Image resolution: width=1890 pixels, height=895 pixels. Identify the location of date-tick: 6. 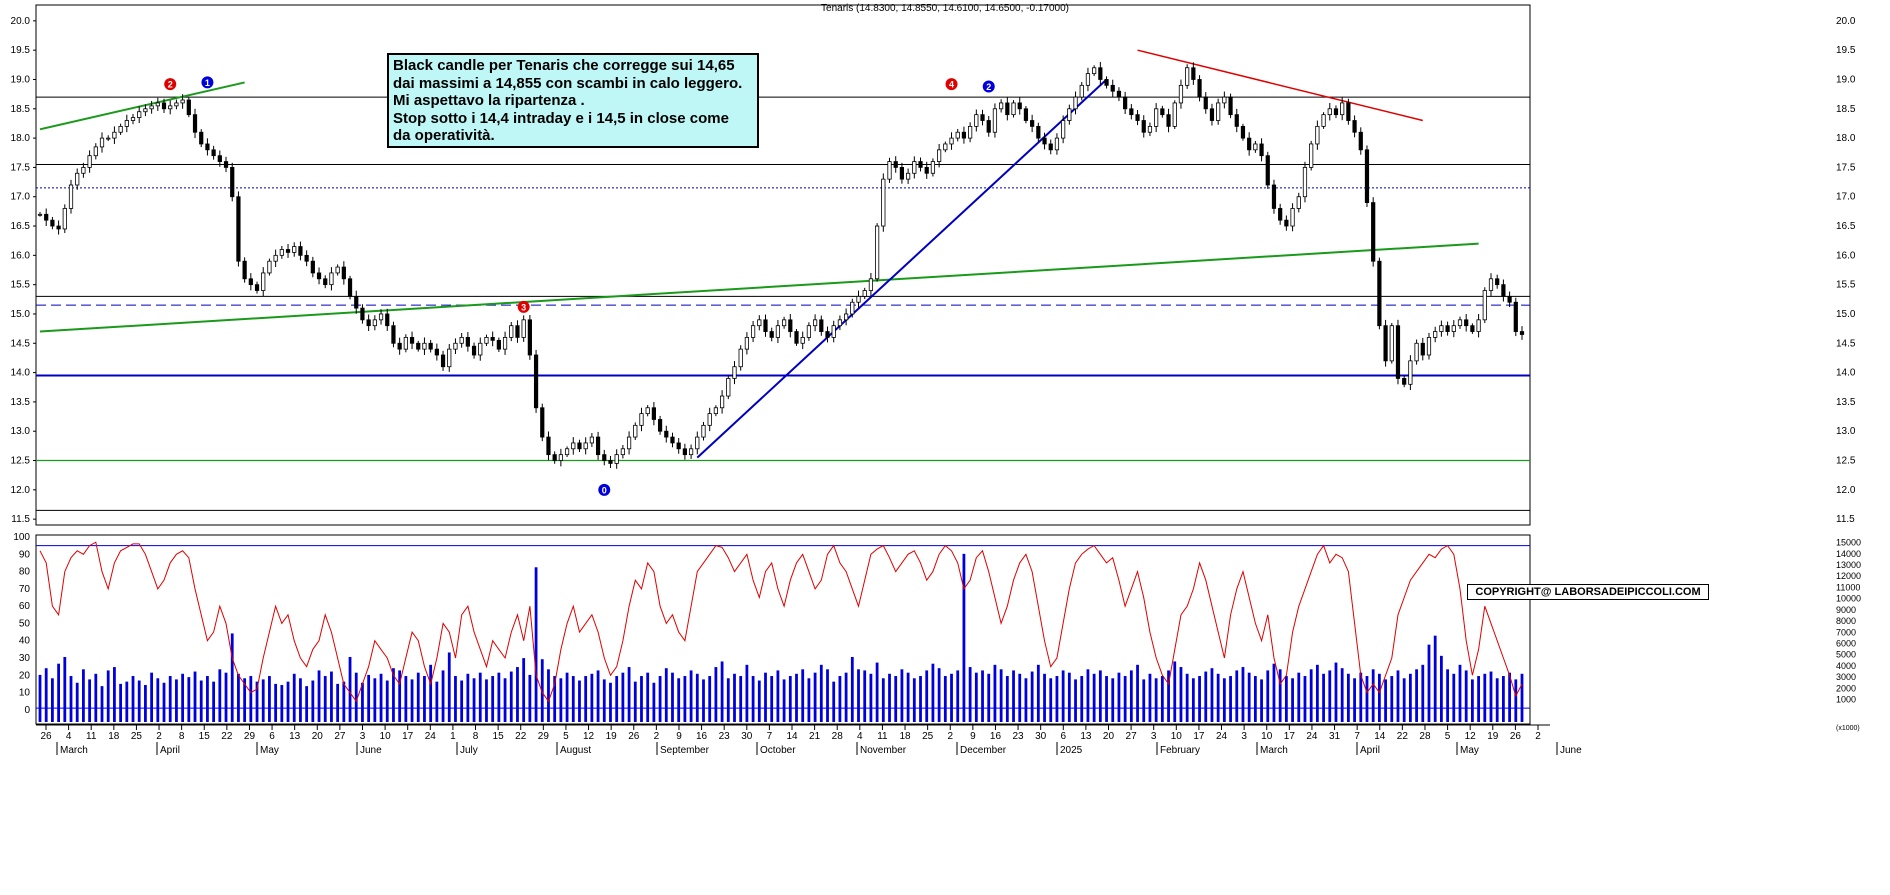
(272, 736).